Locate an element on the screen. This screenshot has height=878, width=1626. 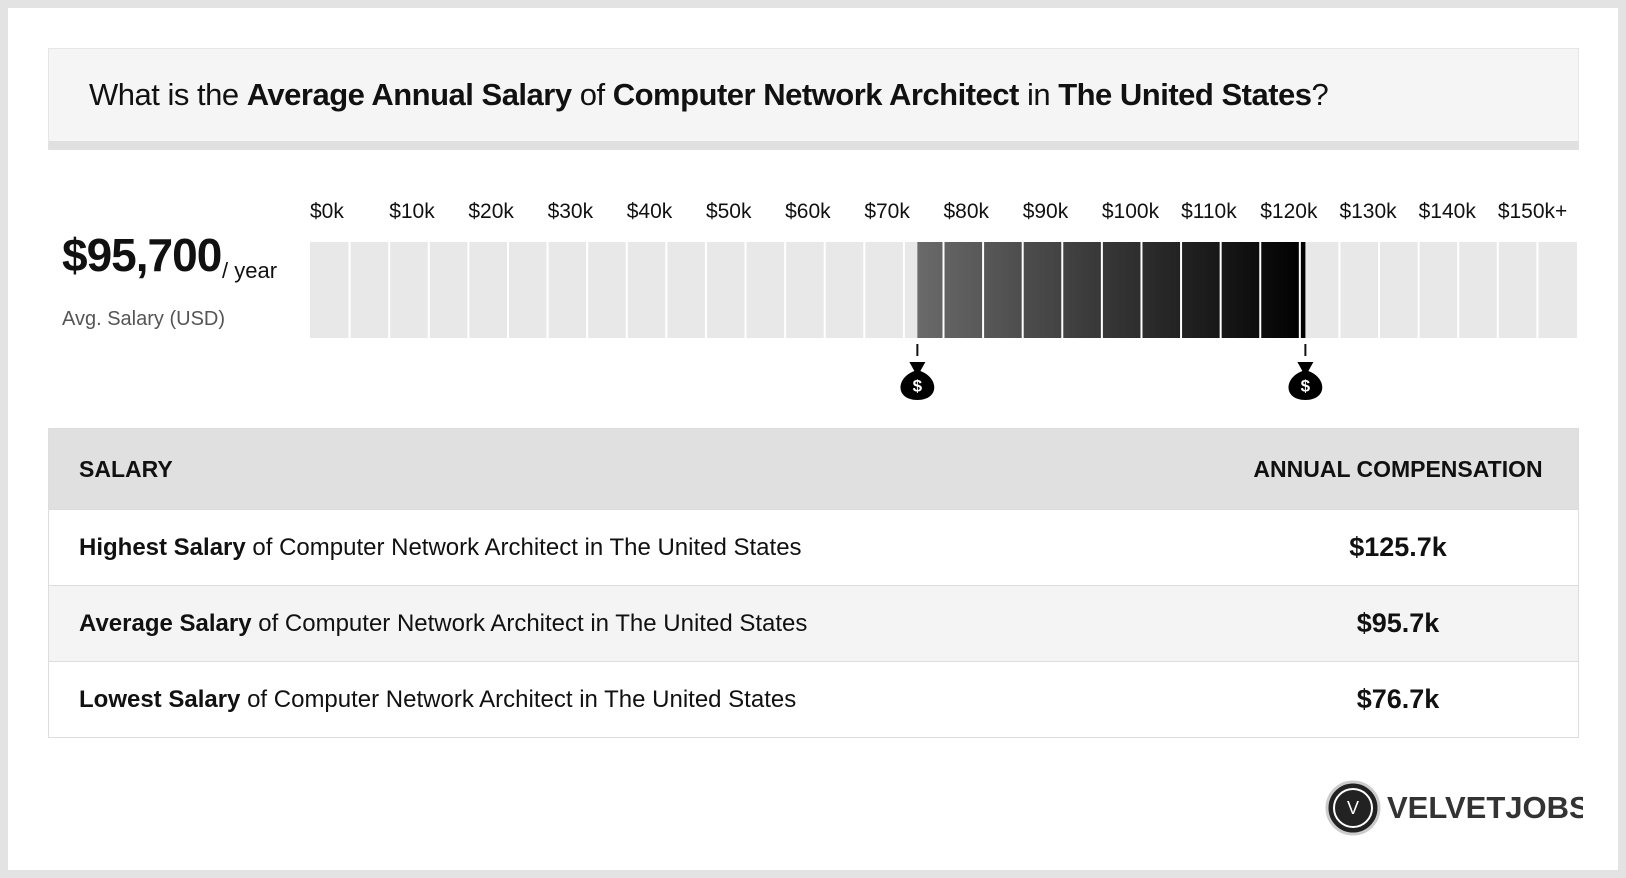
logo-ring is located at coordinates (1353, 808).